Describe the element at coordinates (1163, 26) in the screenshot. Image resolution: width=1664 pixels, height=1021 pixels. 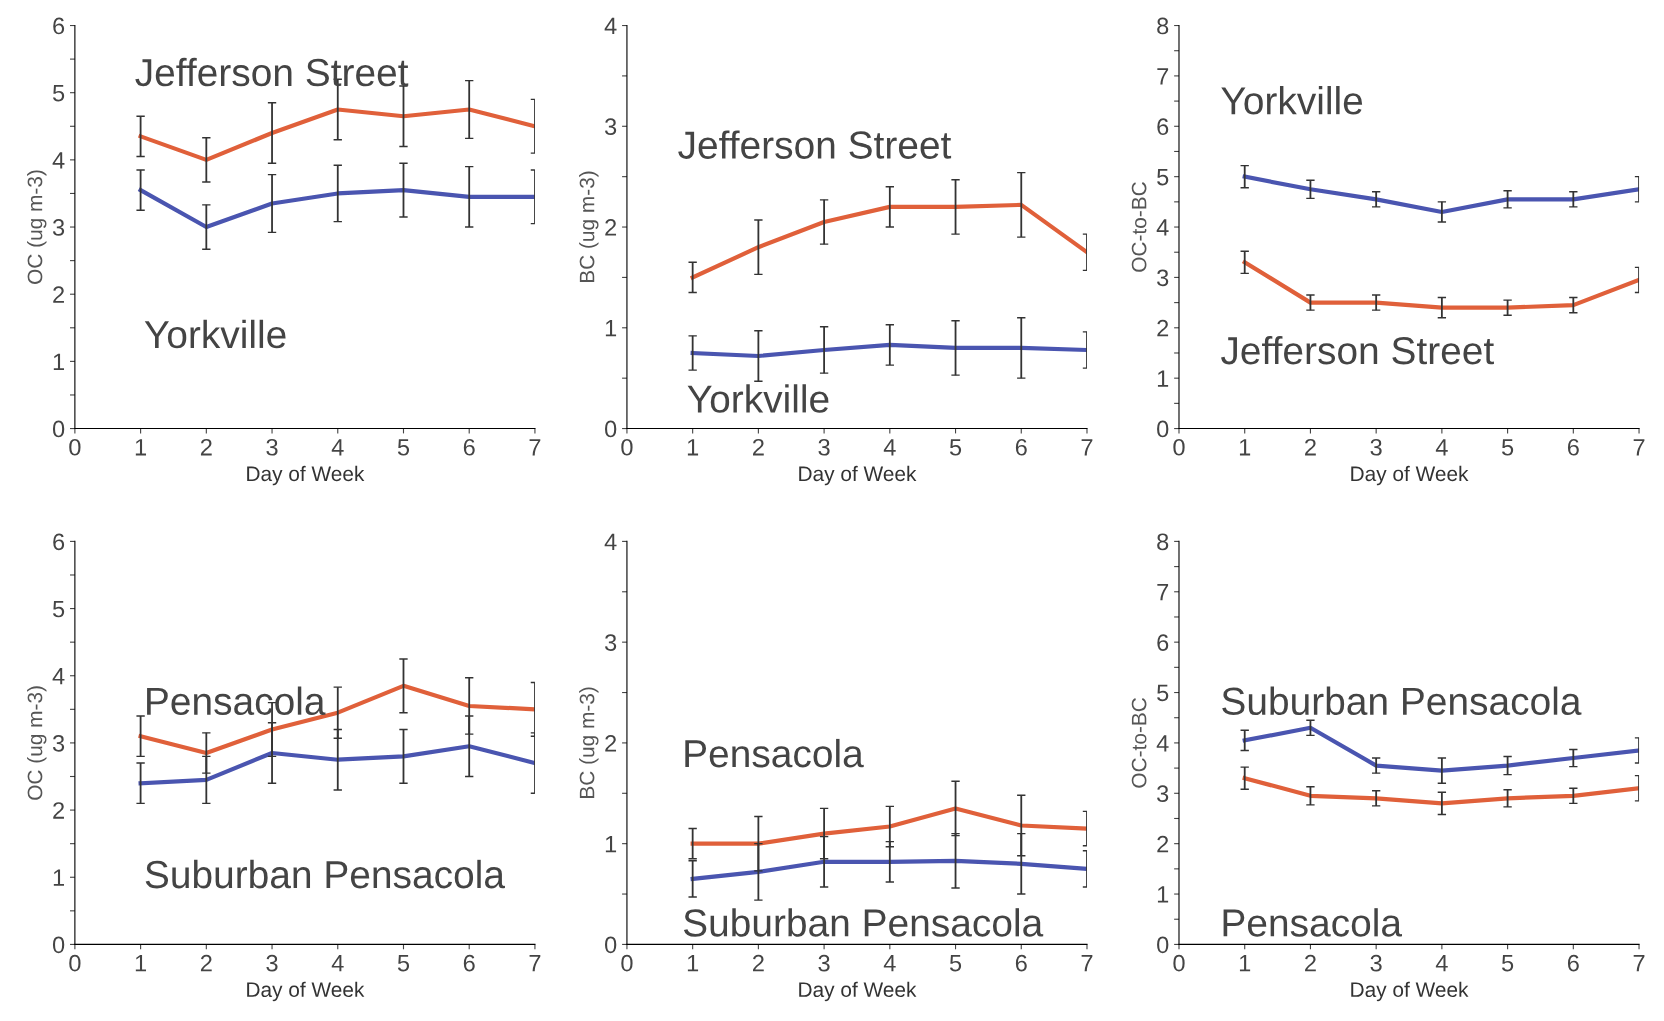
I see `y-tick-label: 8` at that location.